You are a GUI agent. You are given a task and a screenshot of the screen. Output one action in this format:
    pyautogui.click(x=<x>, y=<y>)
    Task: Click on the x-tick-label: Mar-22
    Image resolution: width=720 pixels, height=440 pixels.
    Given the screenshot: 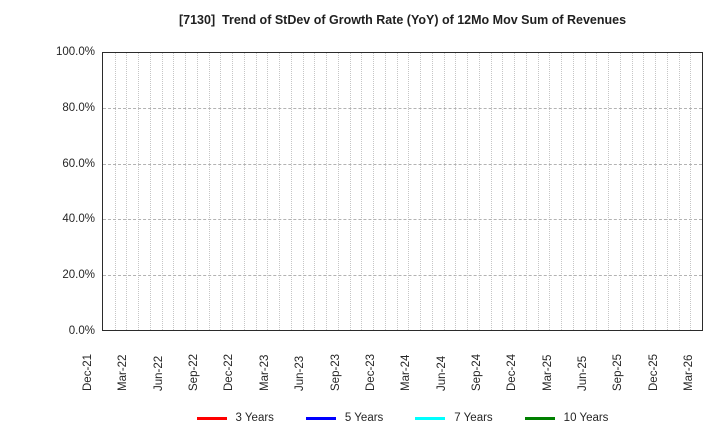 What is the action you would take?
    pyautogui.click(x=123, y=372)
    